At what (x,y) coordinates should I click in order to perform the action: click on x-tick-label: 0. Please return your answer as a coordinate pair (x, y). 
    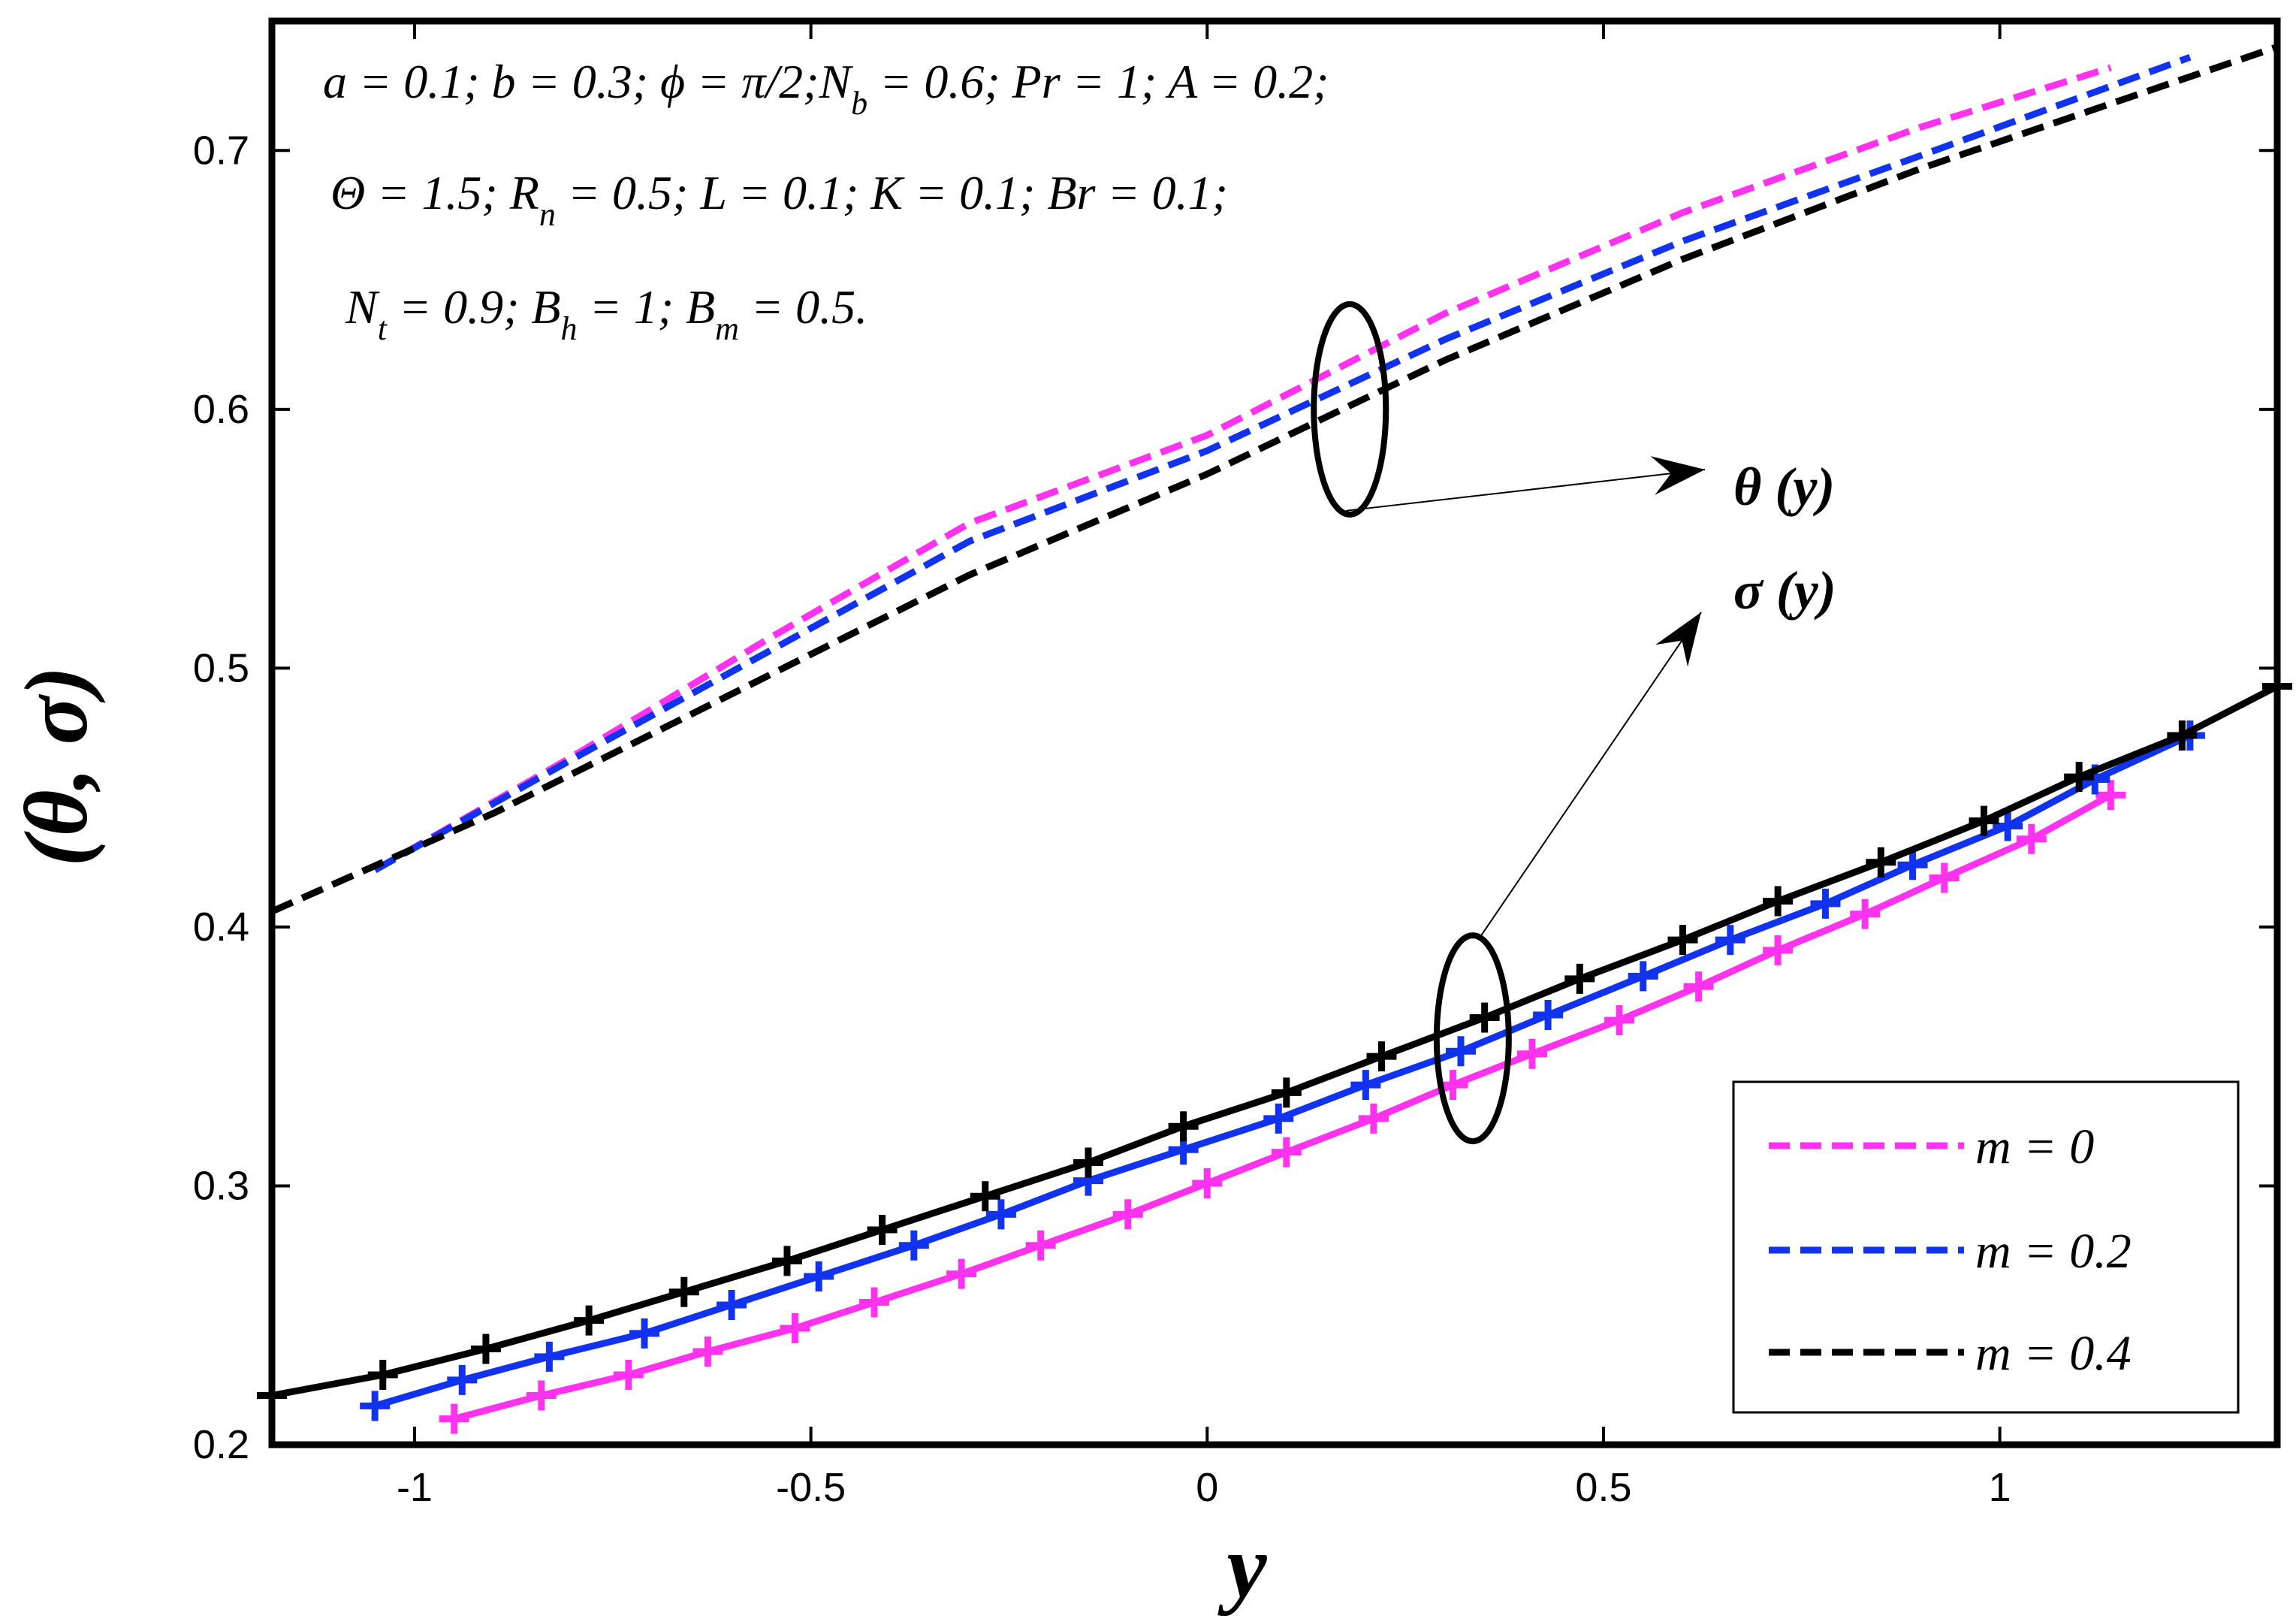
    Looking at the image, I should click on (1207, 1487).